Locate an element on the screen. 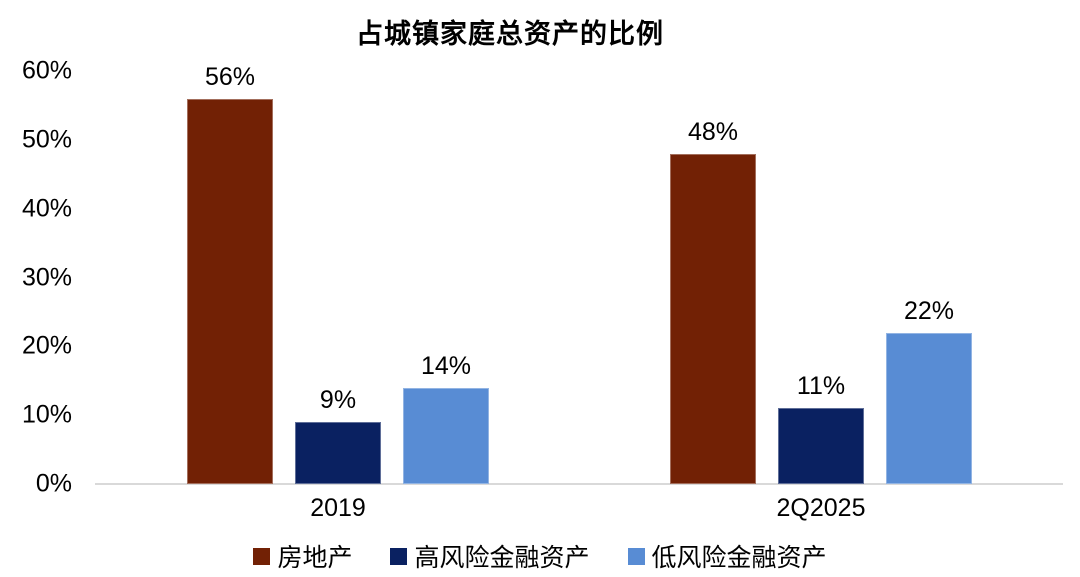  x-axis-line is located at coordinates (579, 484).